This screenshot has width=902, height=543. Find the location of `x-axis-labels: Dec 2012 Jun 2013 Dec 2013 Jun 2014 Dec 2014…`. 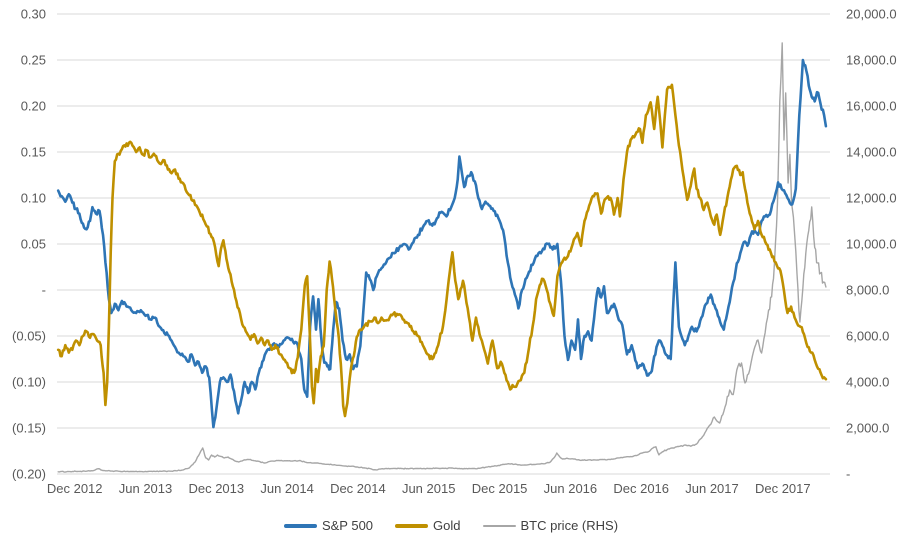

x-axis-labels: Dec 2012 Jun 2013 Dec 2013 Jun 2014 Dec 2014… is located at coordinates (429, 488).